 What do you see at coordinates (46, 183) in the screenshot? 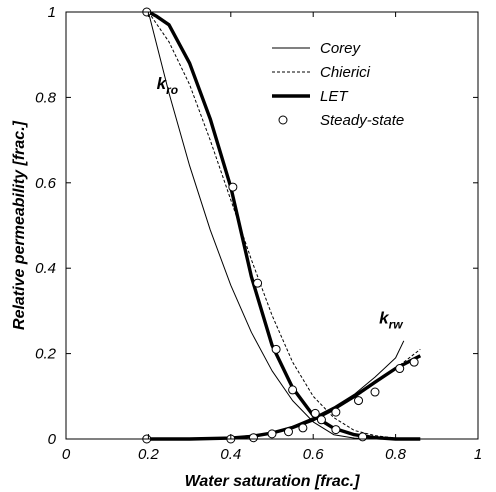
I see `y-tick-label: 0.6` at bounding box center [46, 183].